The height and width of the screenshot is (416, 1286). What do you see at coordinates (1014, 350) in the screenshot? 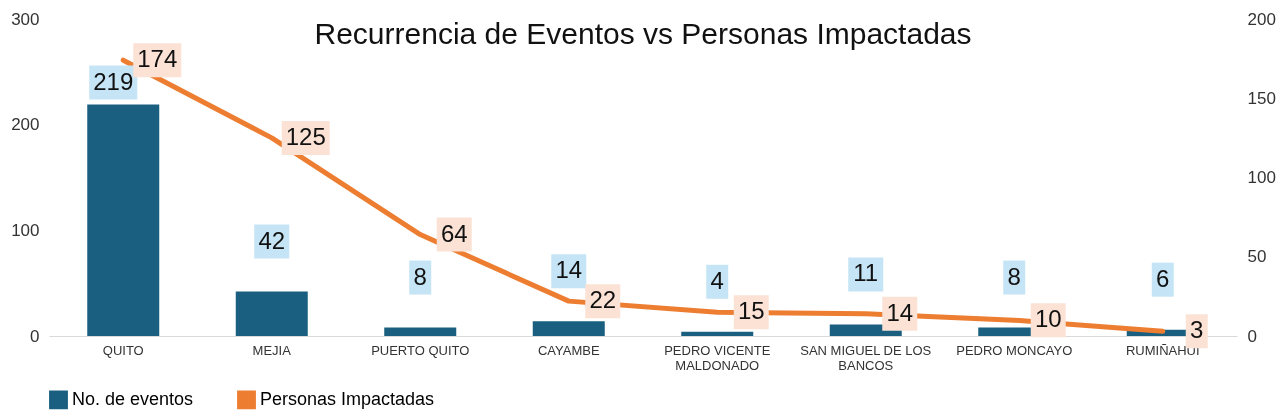
I see `x-tick-label: PEDRO MONCAYO` at bounding box center [1014, 350].